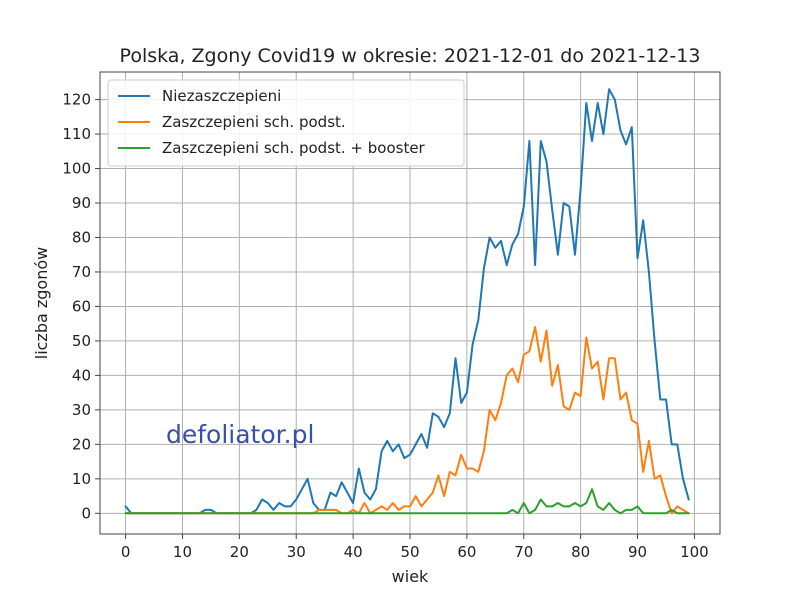 The height and width of the screenshot is (600, 800). Describe the element at coordinates (81, 375) in the screenshot. I see `y-tick-label: 40` at that location.